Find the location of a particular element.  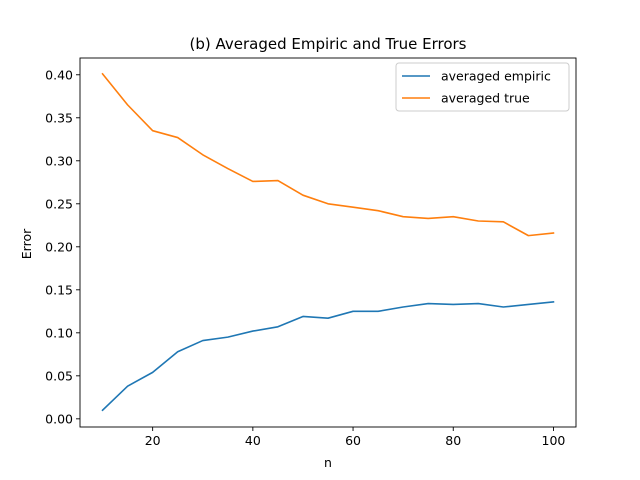

y-tick-label-1: 0.05 is located at coordinates (59, 375).